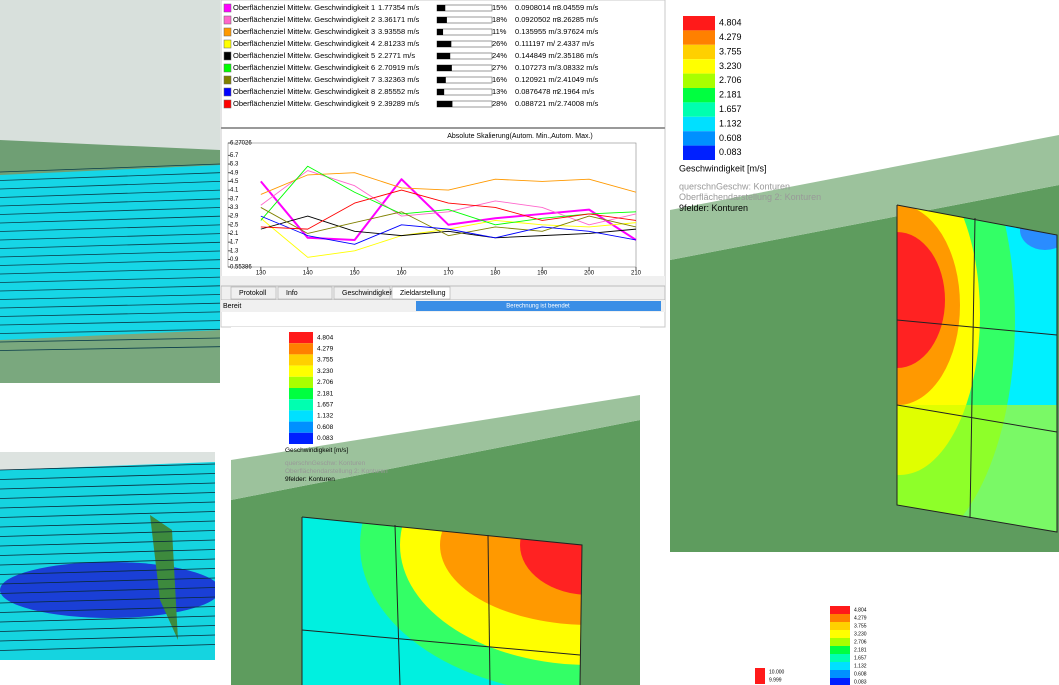  Describe the element at coordinates (575, 91) in the screenshot. I see `goal-criterion: 2.1964 m/s` at that location.